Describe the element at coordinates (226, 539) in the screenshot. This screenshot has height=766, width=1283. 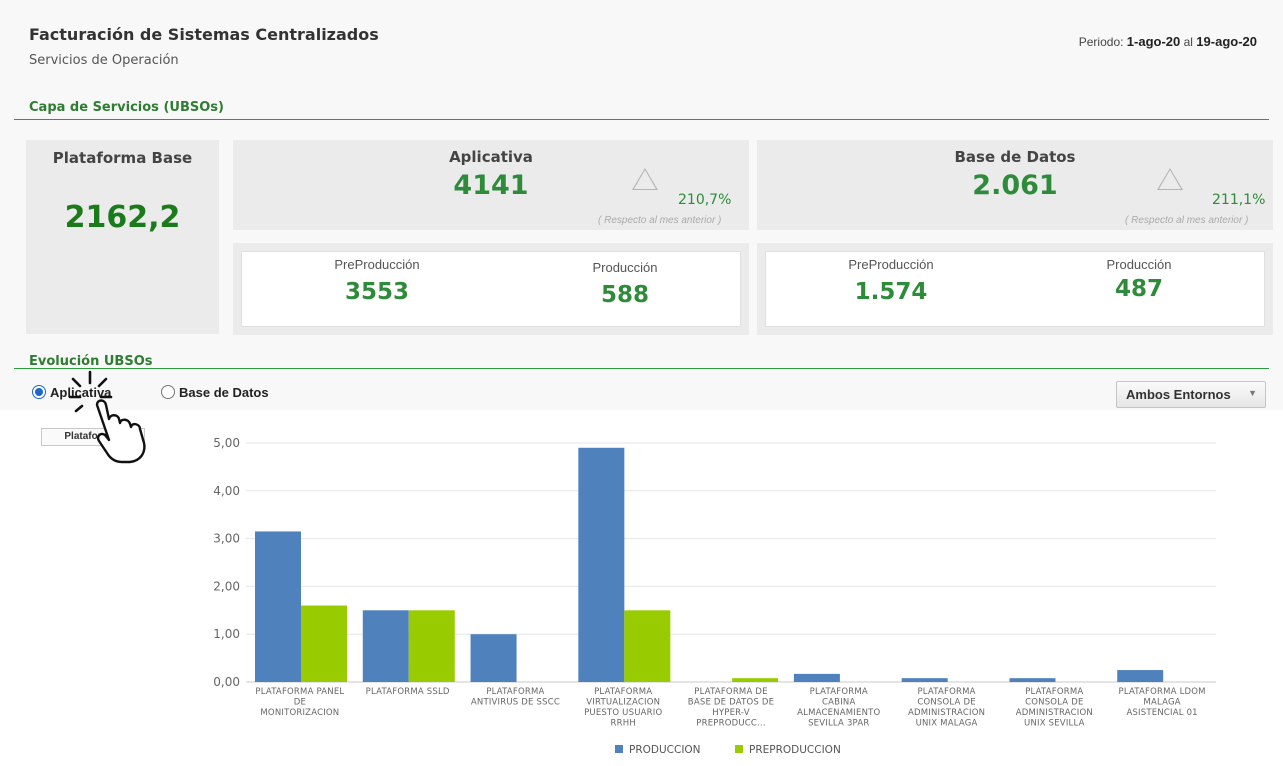
I see `y-tick-label: 3,00` at that location.